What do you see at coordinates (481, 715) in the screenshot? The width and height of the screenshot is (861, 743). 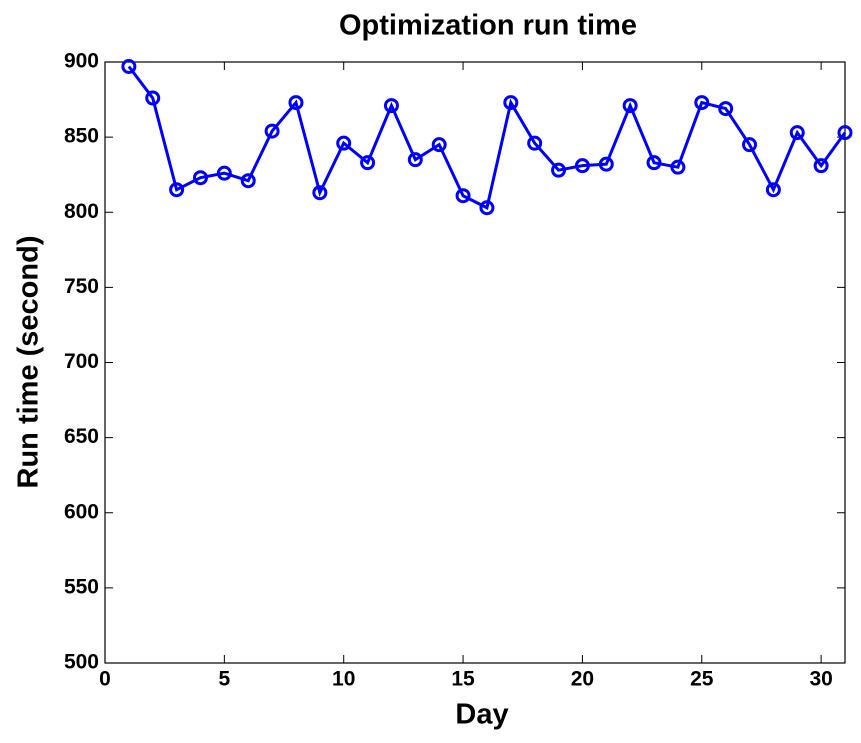 I see `x-axis-label: Day` at bounding box center [481, 715].